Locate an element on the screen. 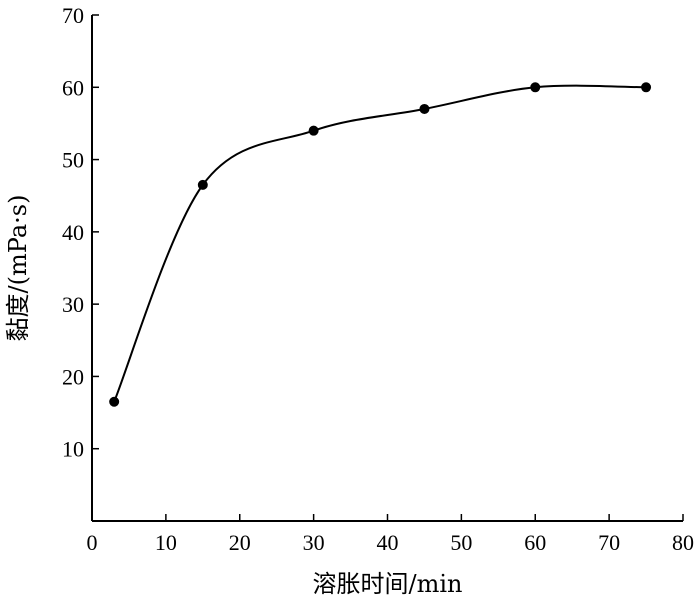  x-tick-label: 60 is located at coordinates (535, 542).